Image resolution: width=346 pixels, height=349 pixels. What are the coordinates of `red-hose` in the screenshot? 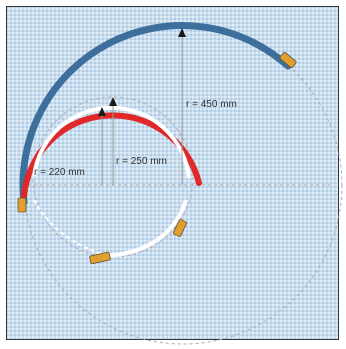 It's located at (111, 155).